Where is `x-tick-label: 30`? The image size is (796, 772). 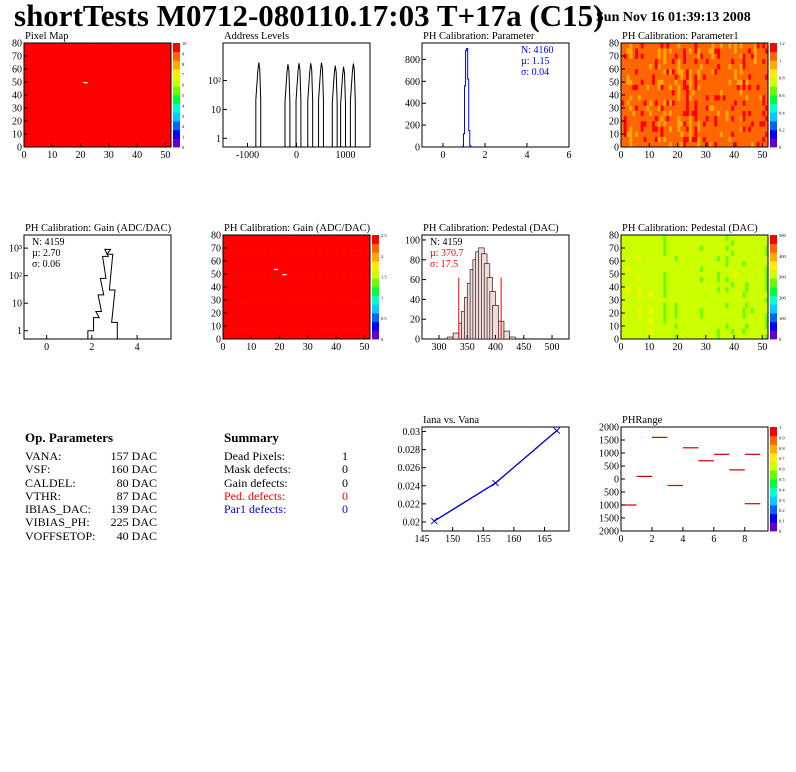 x-tick-label: 30 is located at coordinates (308, 347).